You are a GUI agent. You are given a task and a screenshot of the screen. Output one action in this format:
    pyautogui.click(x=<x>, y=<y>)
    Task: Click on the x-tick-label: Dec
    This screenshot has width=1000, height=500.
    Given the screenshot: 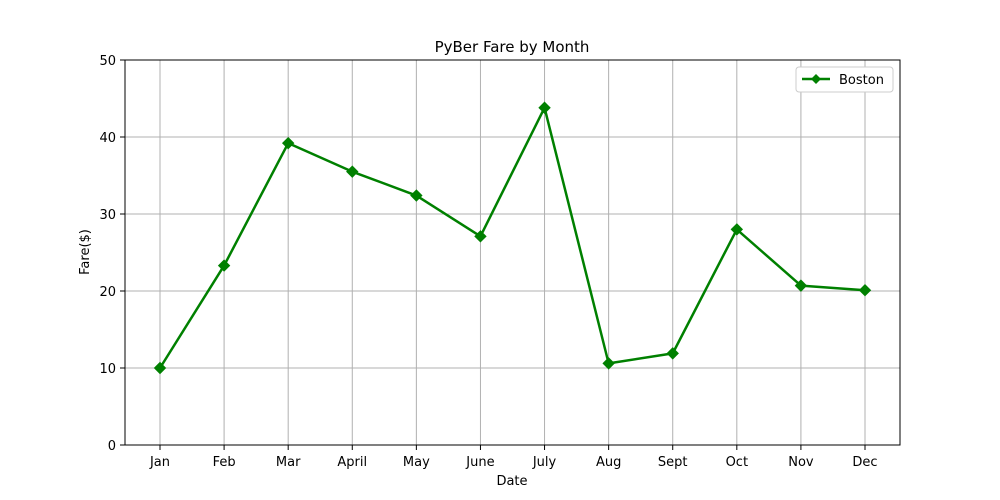 What is the action you would take?
    pyautogui.click(x=864, y=462)
    